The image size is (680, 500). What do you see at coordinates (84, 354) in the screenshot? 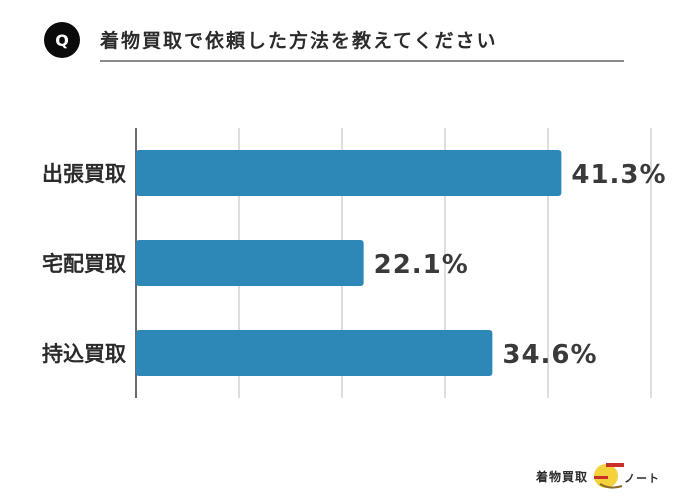
I see `category-label: 持込買取` at bounding box center [84, 354].